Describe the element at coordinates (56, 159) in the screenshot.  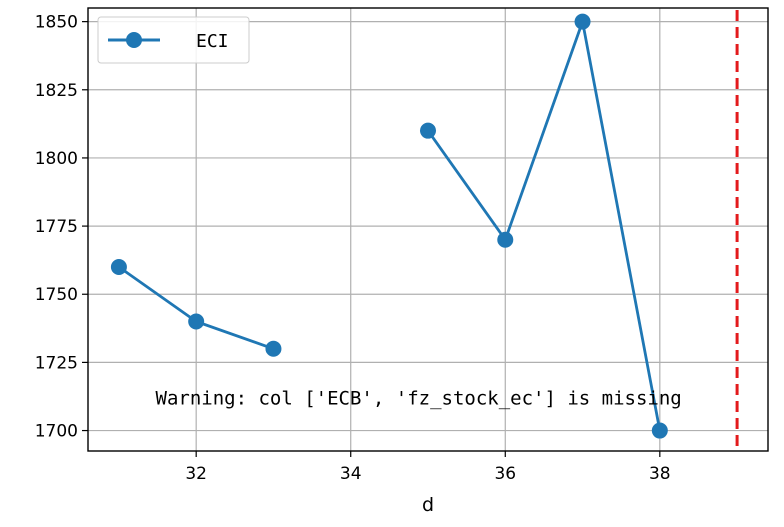
I see `y-tick-label: 1800` at that location.